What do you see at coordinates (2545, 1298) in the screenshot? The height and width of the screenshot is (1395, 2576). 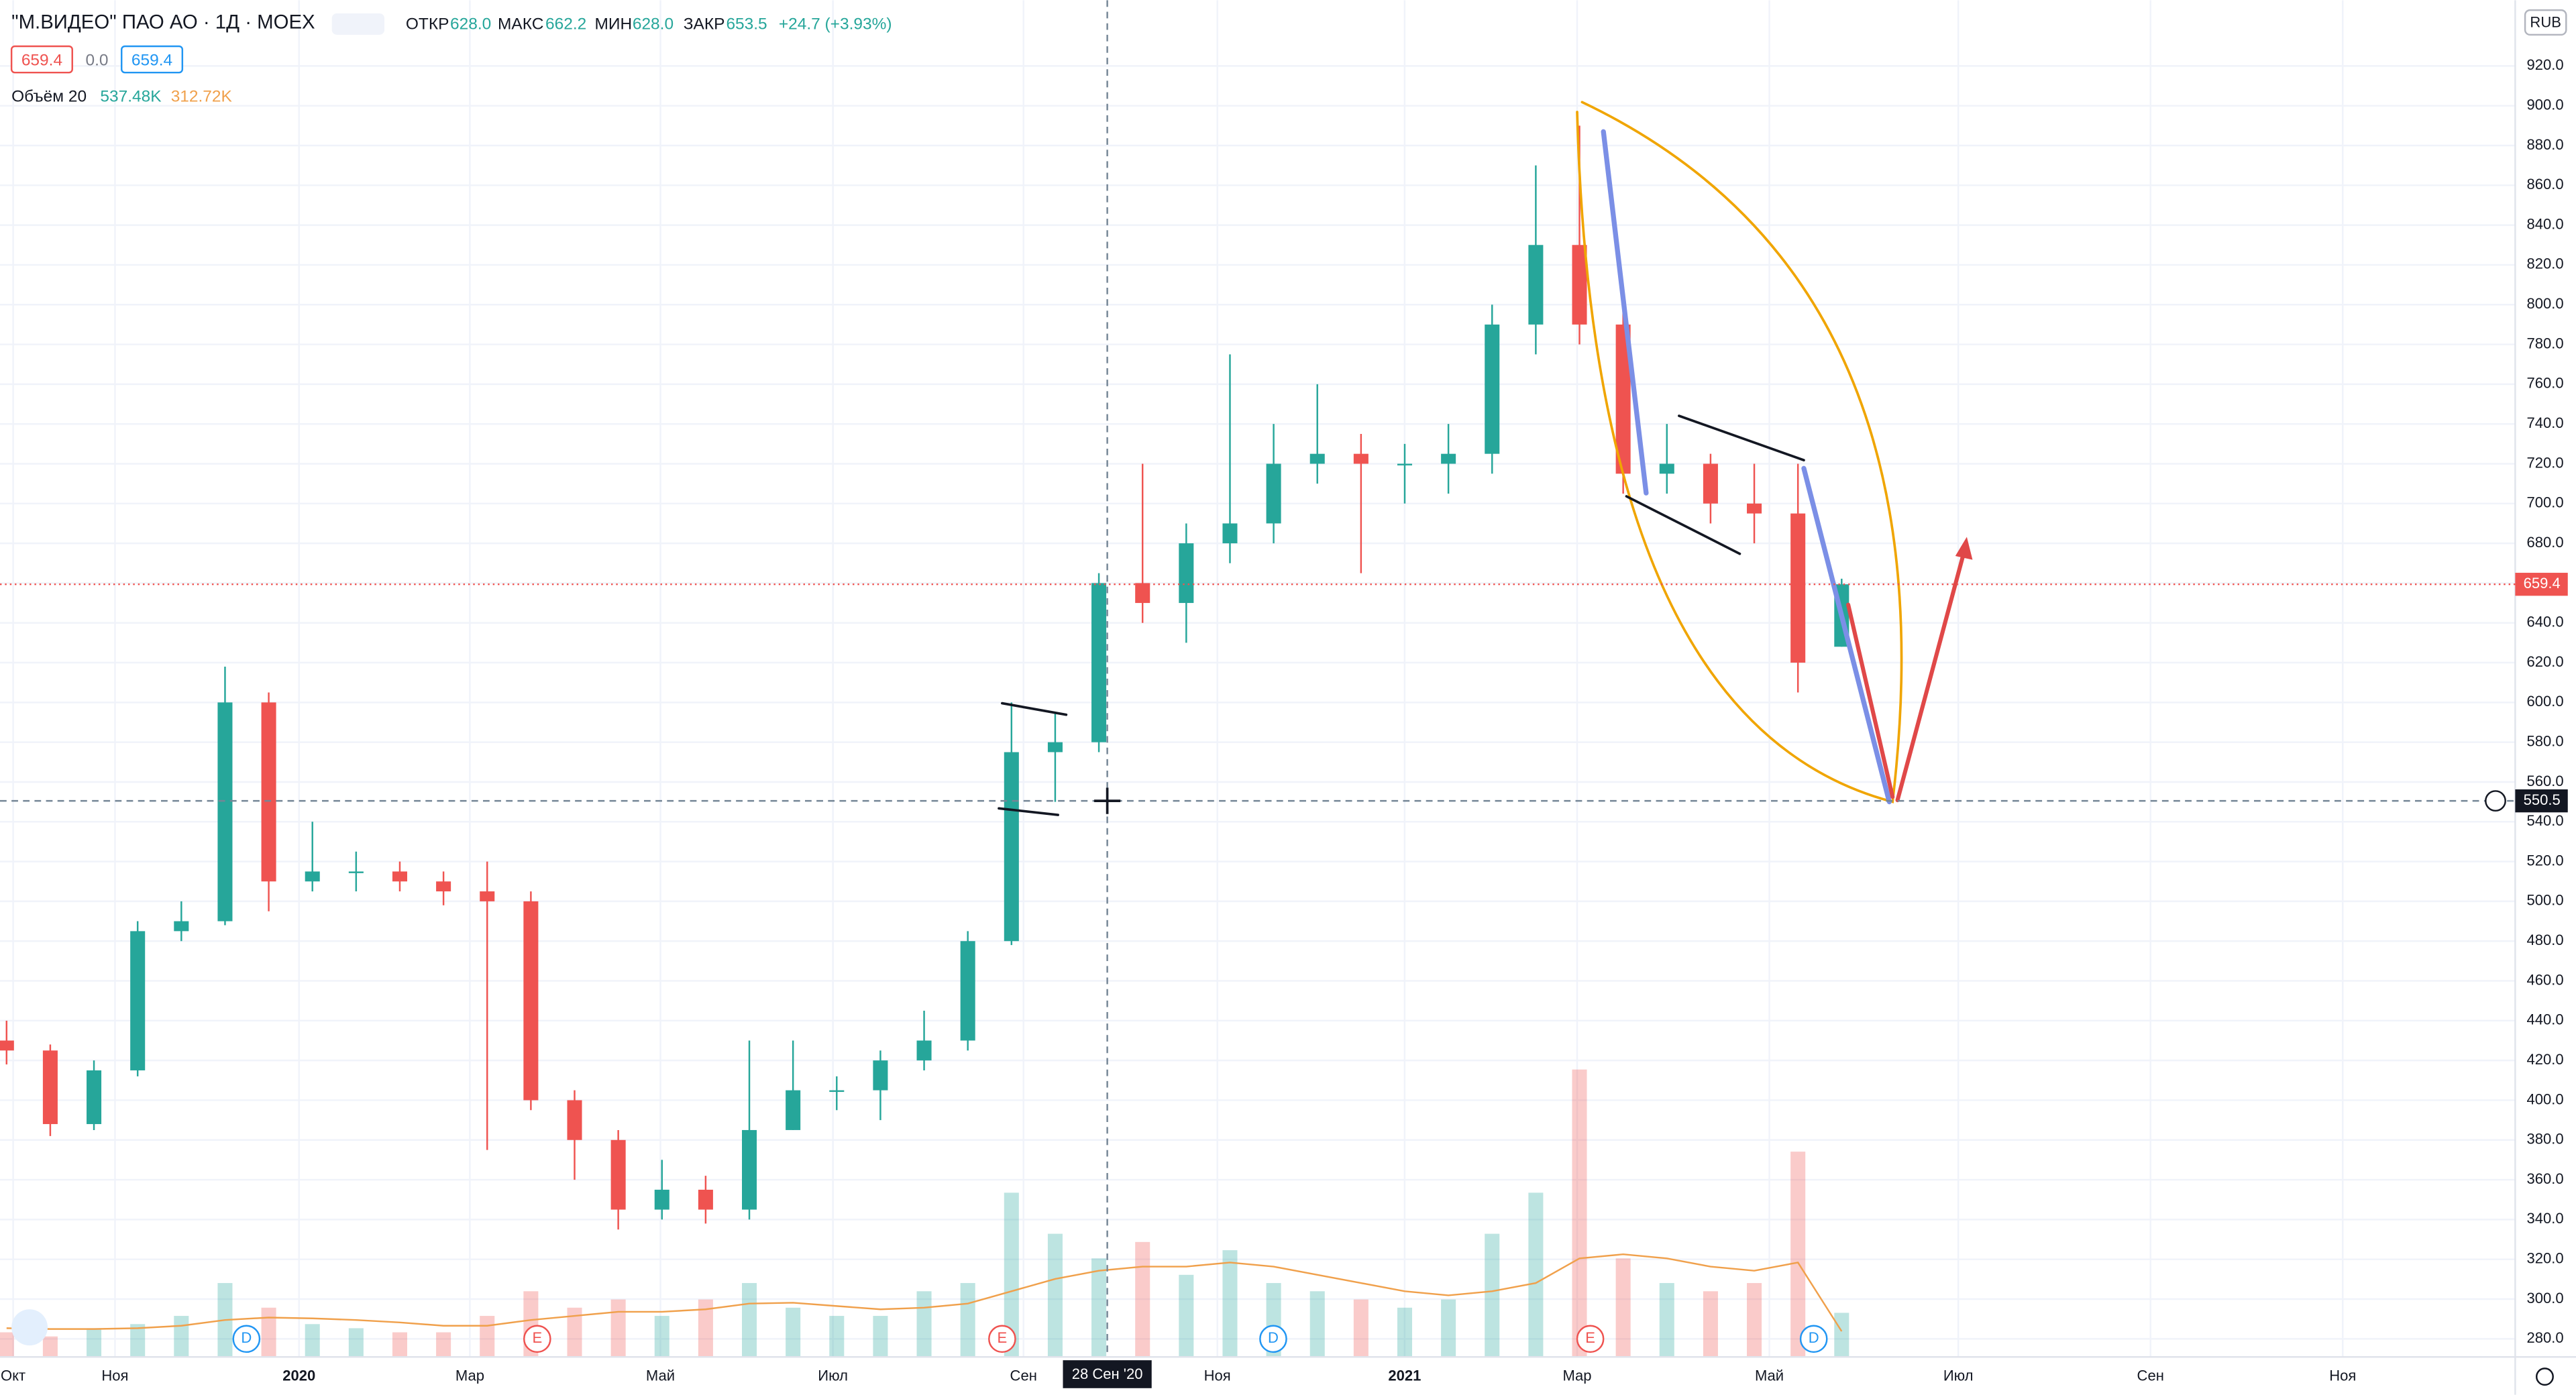 I see `y-tick-label: 300.0` at bounding box center [2545, 1298].